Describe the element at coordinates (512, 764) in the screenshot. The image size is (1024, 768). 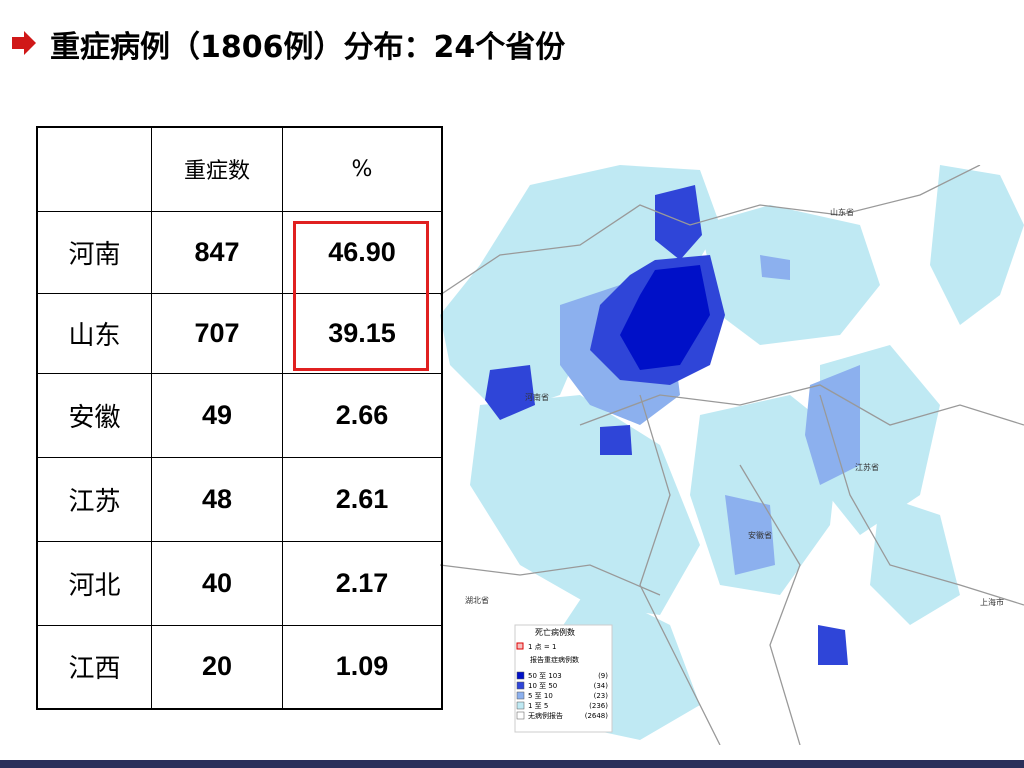
I see `footer-bar` at that location.